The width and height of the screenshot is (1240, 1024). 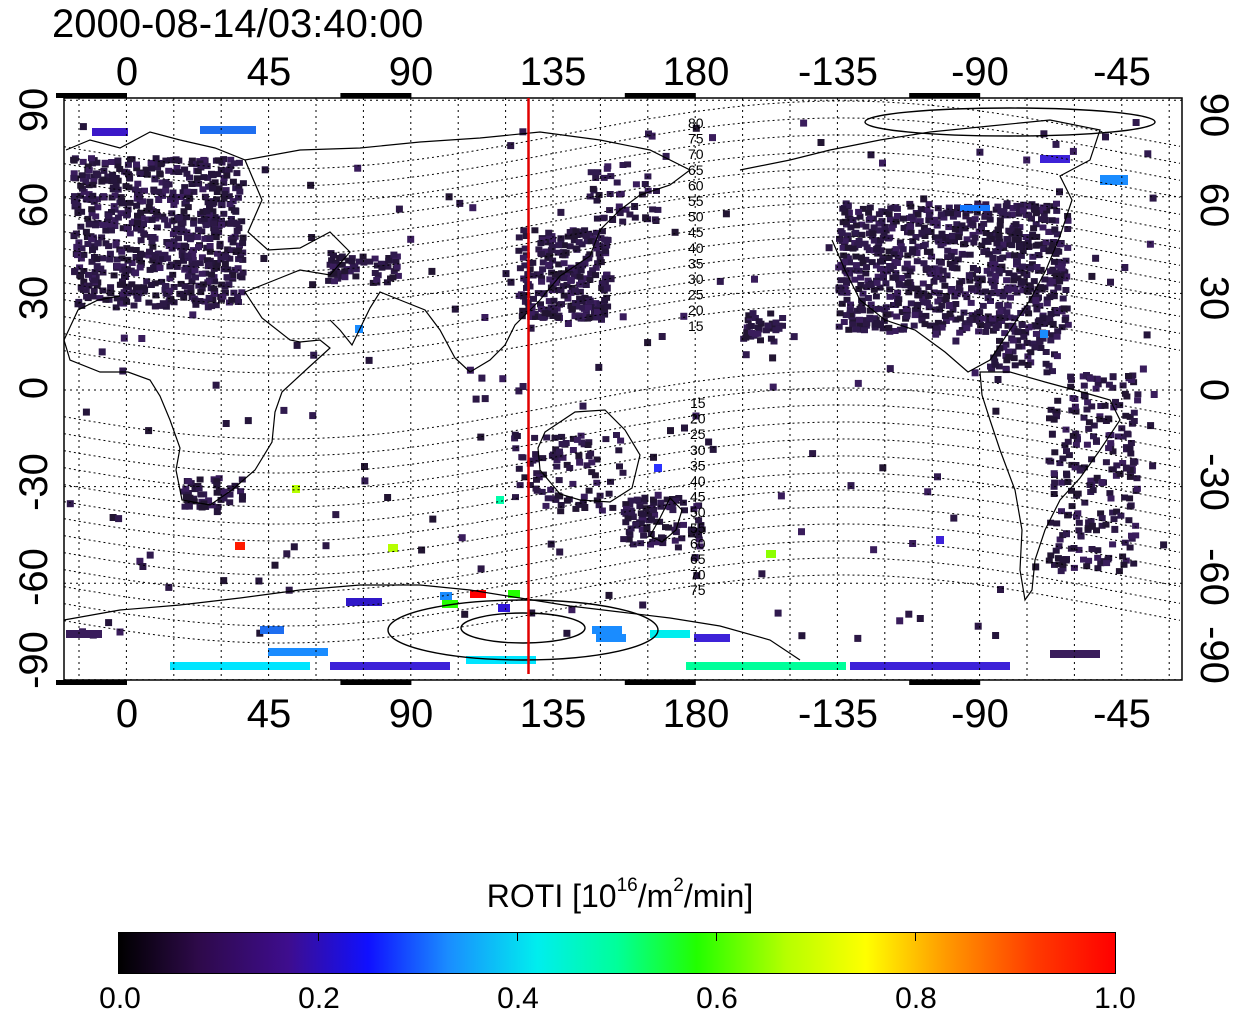 What do you see at coordinates (518, 998) in the screenshot?
I see `colorbar-tick-label: 0.4` at bounding box center [518, 998].